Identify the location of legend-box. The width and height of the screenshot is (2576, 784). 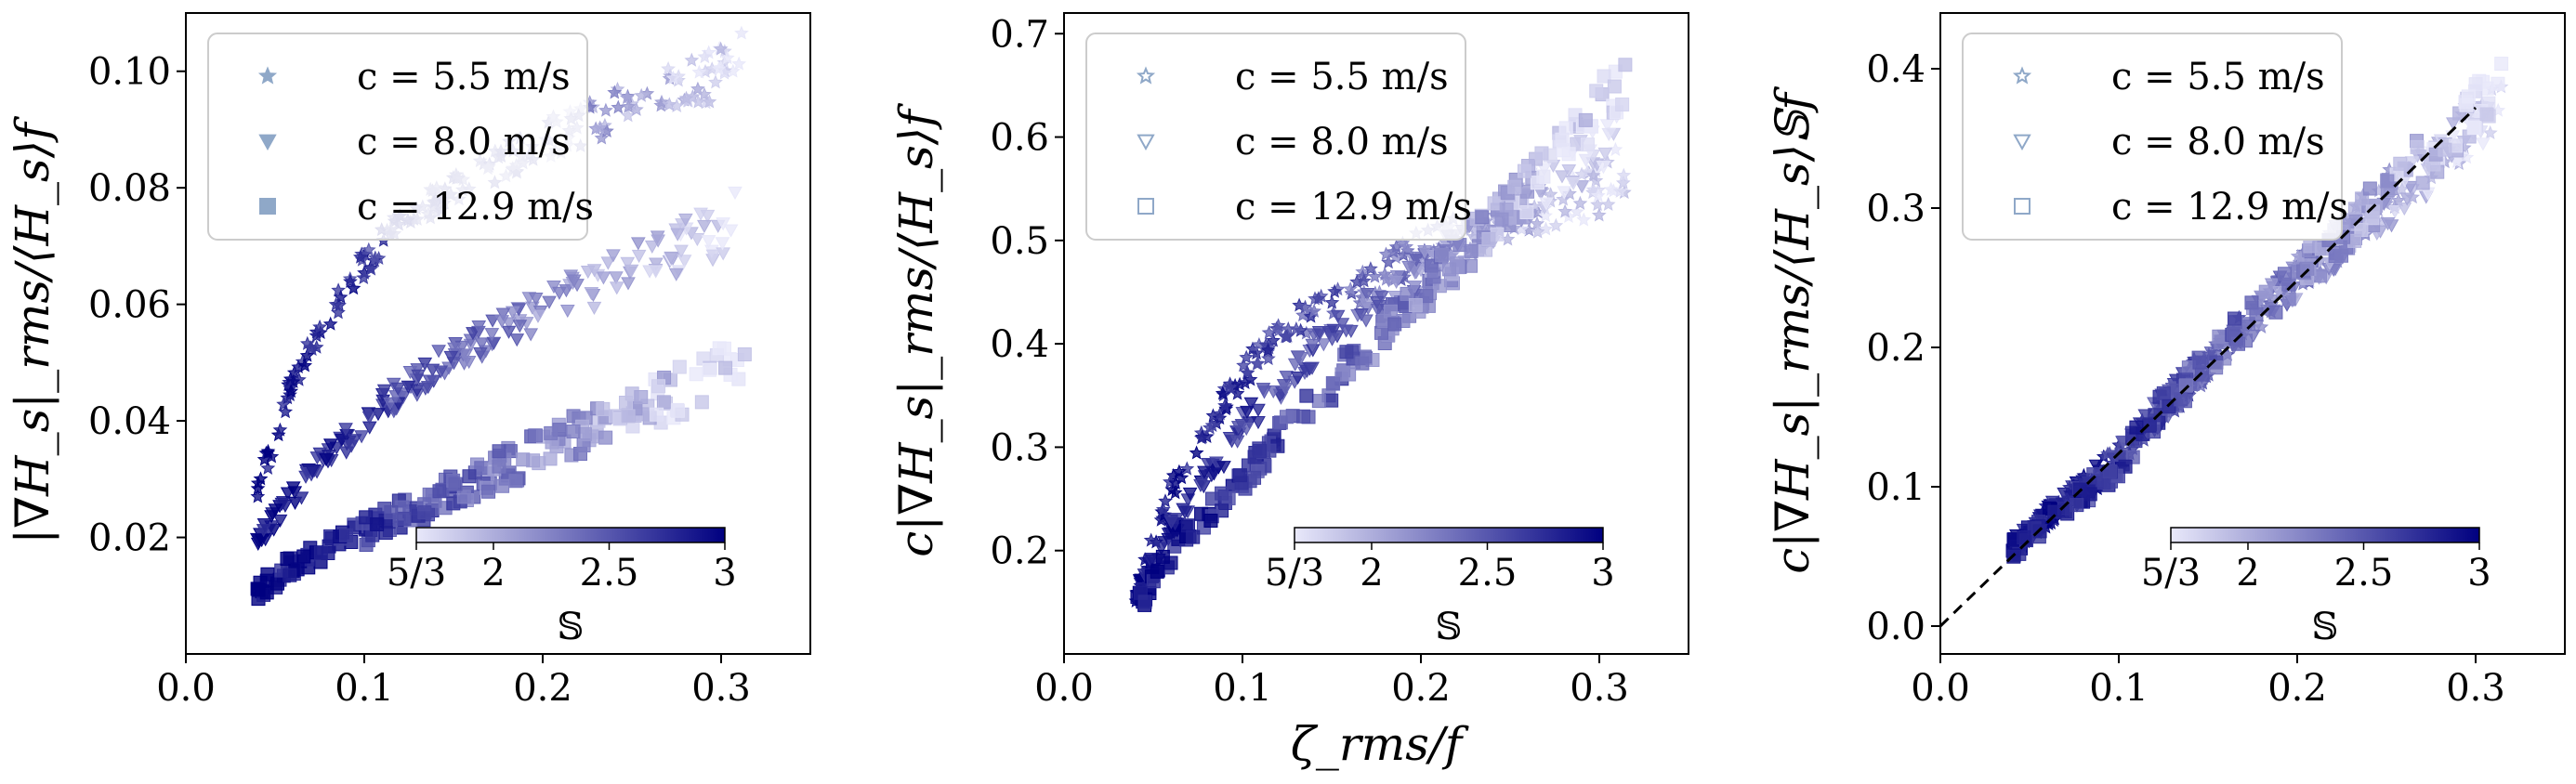
(2152, 137).